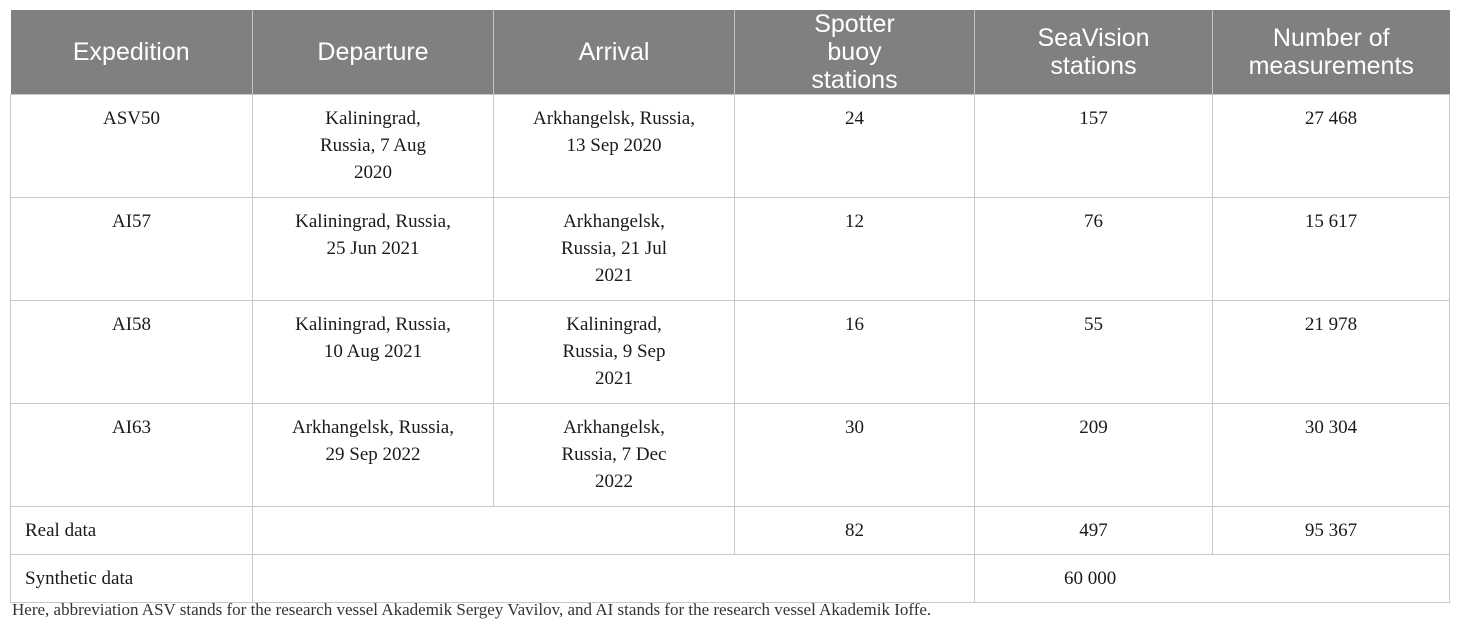 The height and width of the screenshot is (636, 1460). What do you see at coordinates (493, 530) in the screenshot?
I see `real-data-empty` at bounding box center [493, 530].